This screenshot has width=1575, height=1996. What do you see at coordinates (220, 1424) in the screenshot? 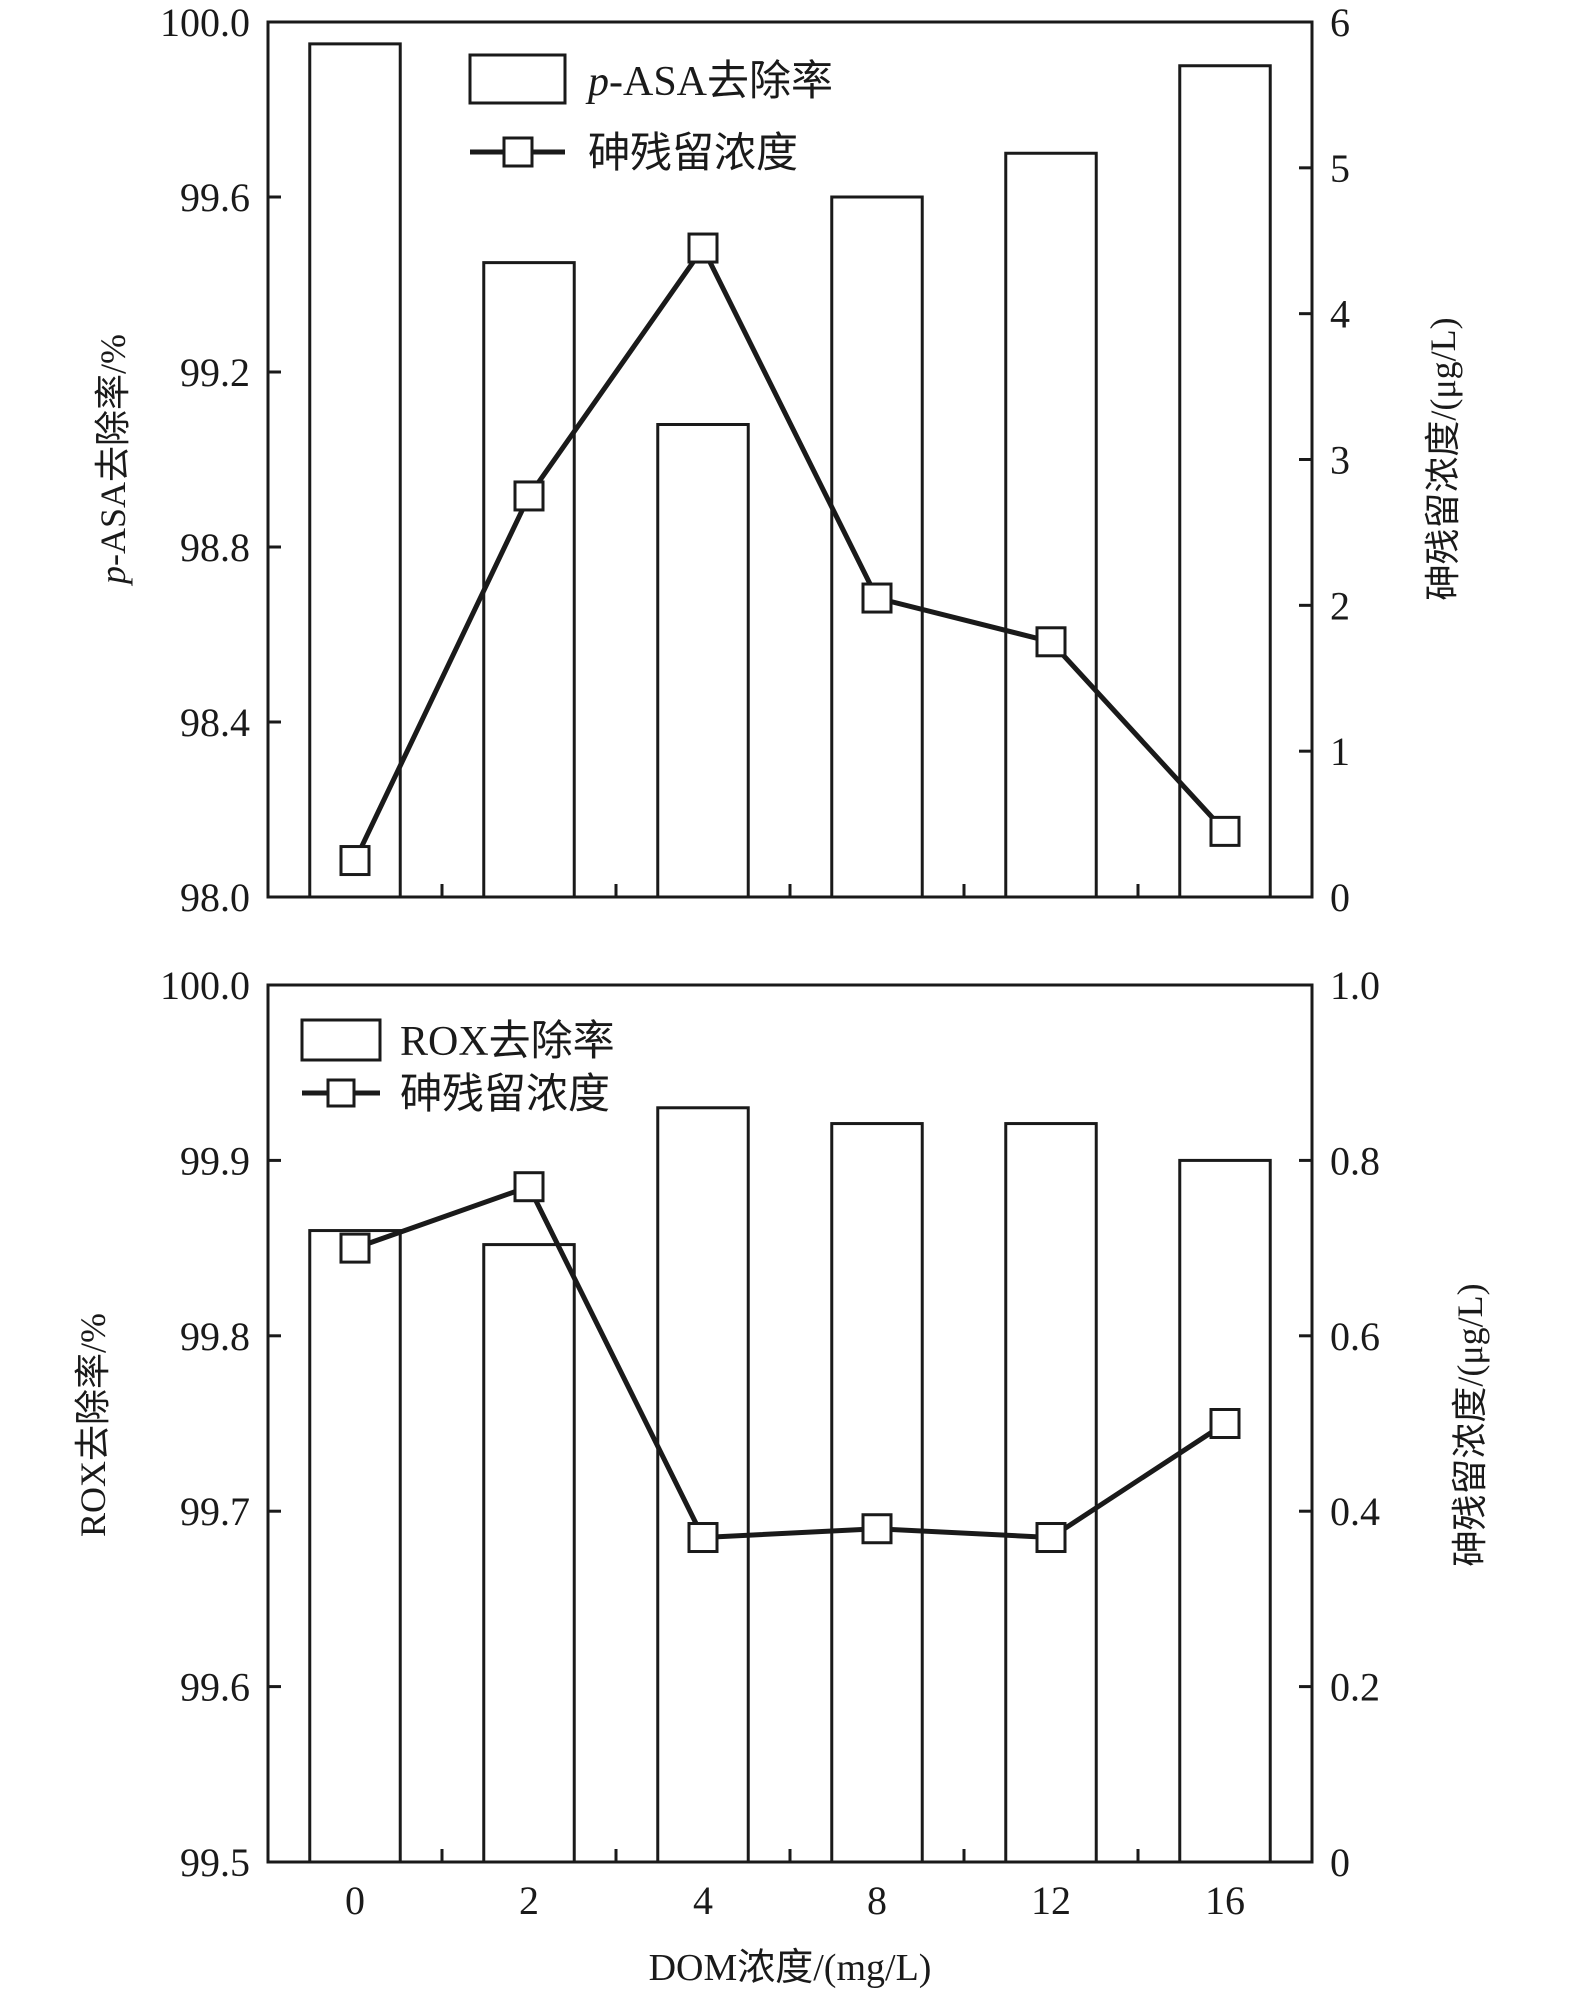
I see `left-axis-ticks: 99.5 99.6 99.7 99.8 99.9 100.0` at bounding box center [220, 1424].